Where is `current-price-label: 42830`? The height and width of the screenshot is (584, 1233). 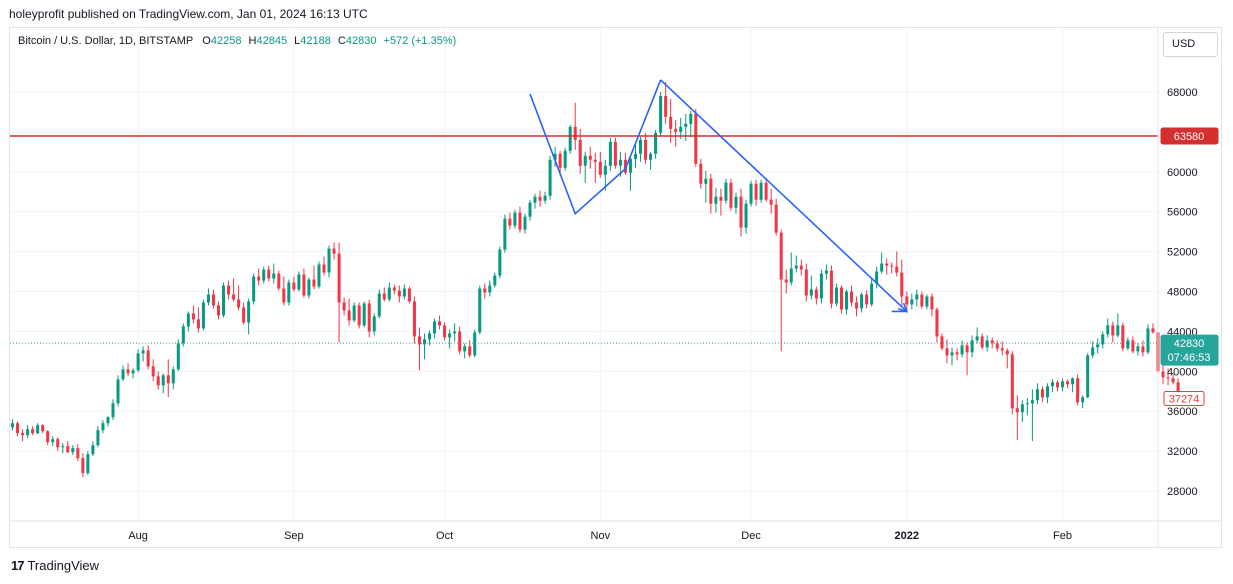 current-price-label: 42830 is located at coordinates (1189, 344).